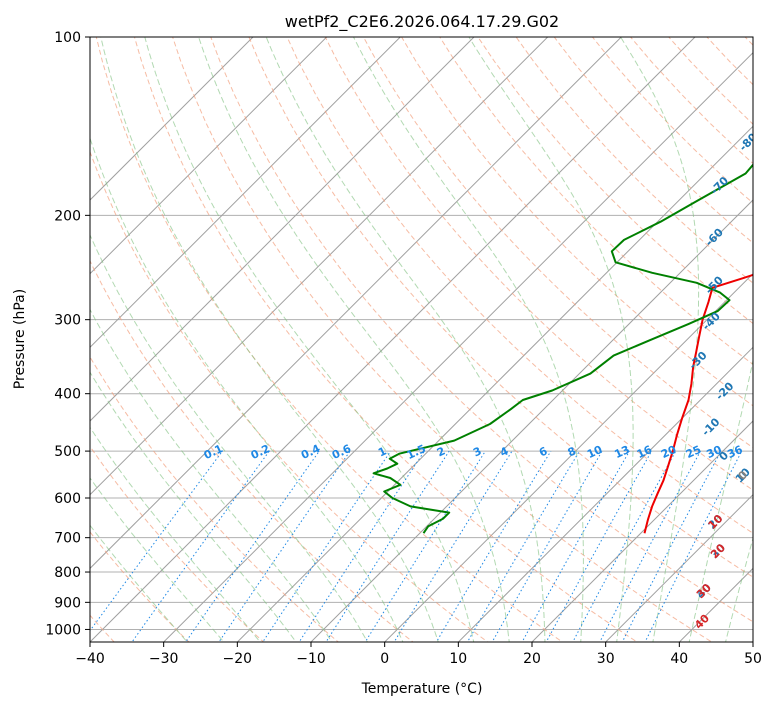  Describe the element at coordinates (67, 499) in the screenshot. I see `y-tick-label: 600` at that location.